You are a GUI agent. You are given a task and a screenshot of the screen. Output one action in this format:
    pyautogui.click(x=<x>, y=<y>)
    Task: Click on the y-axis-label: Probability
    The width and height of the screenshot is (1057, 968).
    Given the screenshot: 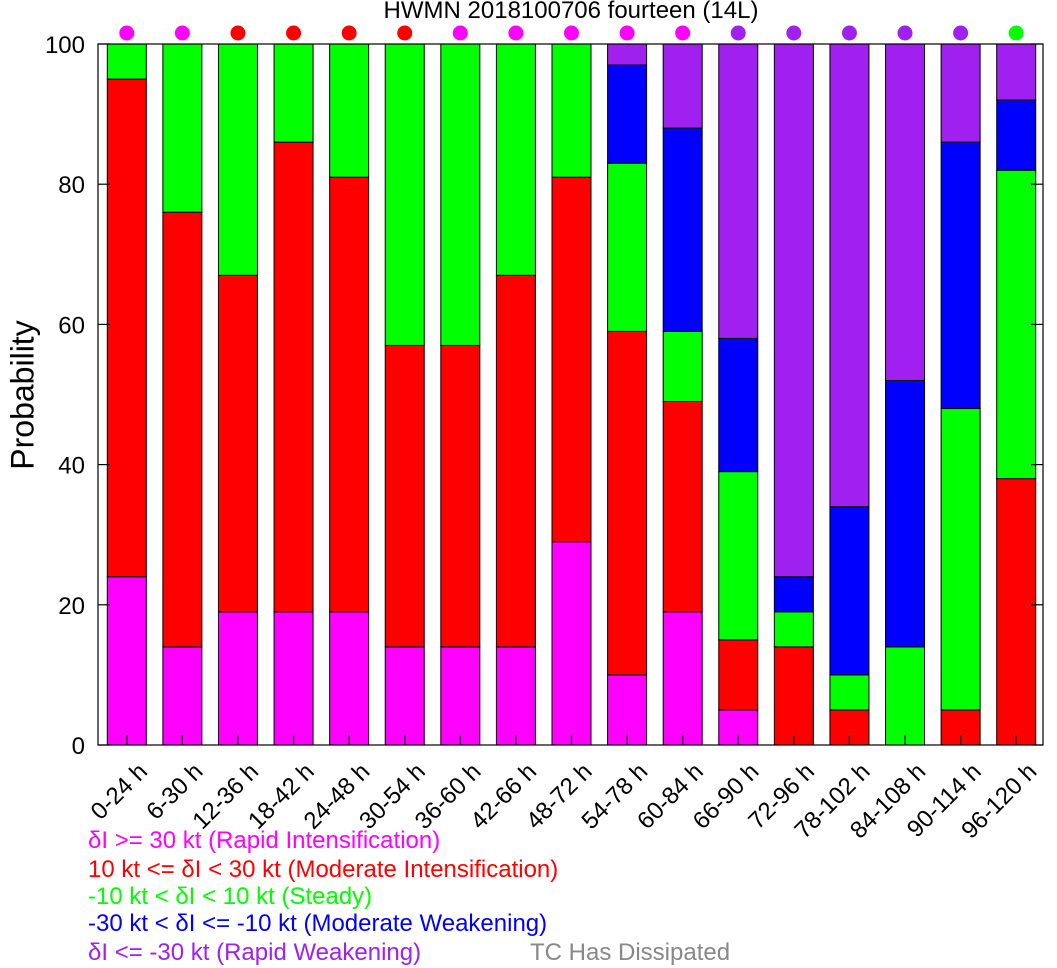 What is the action you would take?
    pyautogui.click(x=22, y=394)
    